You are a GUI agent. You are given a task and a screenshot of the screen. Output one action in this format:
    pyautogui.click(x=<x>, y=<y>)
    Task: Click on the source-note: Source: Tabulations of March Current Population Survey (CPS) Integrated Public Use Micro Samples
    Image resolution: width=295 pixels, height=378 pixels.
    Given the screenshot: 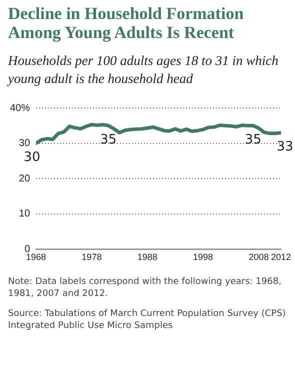 What is the action you would take?
    pyautogui.click(x=147, y=320)
    